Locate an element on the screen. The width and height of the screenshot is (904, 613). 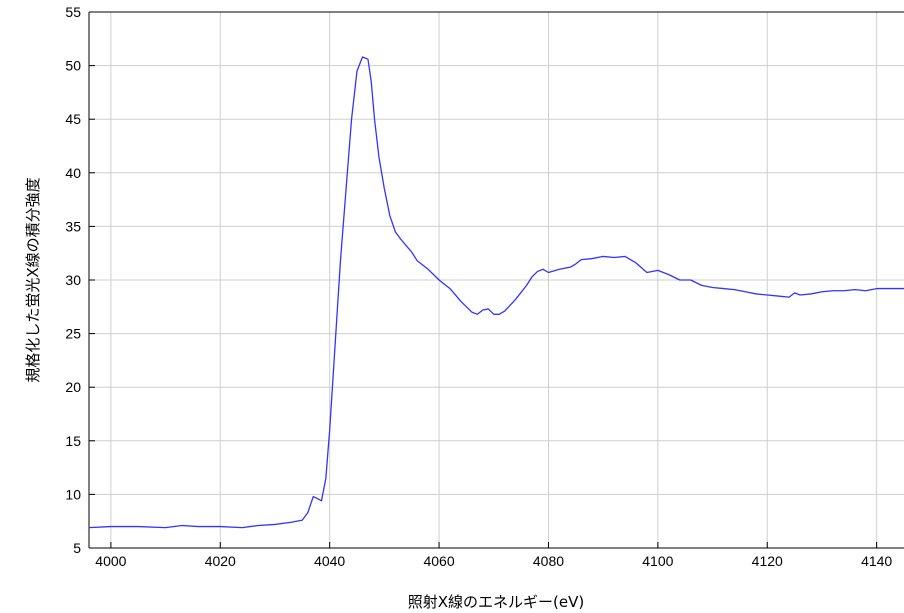
x-tick-label: 4120 is located at coordinates (767, 561).